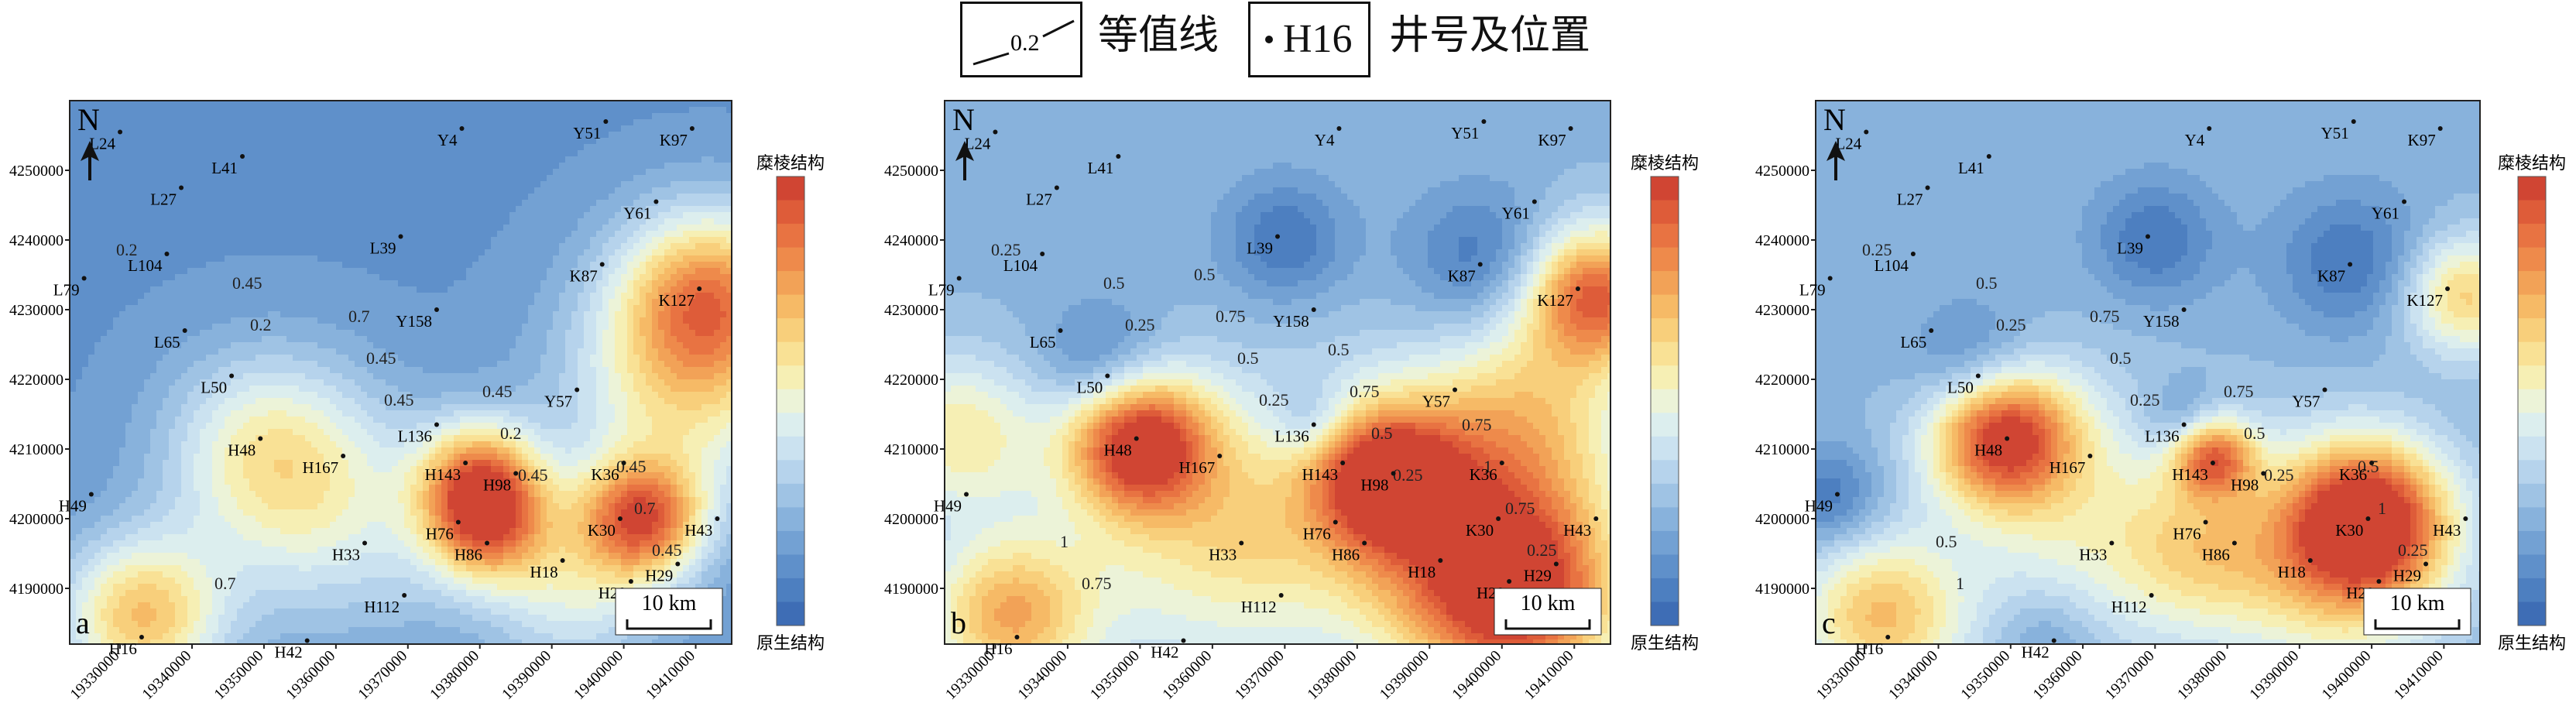 This screenshot has width=2576, height=713. What do you see at coordinates (36, 450) in the screenshot?
I see `y-tick-label: 4210000` at bounding box center [36, 450].